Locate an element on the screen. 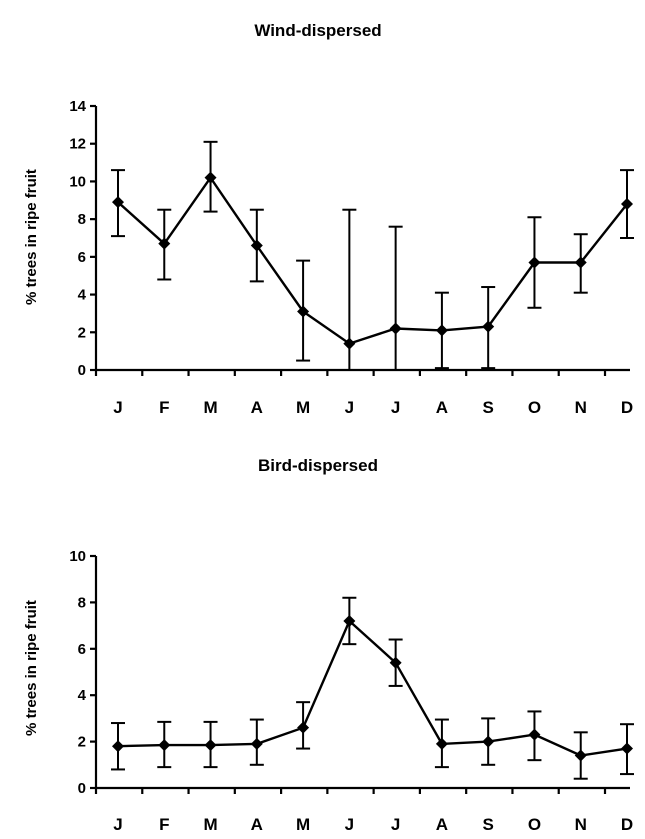 This screenshot has height=839, width=645. y-tick-label: 12 is located at coordinates (77, 144).